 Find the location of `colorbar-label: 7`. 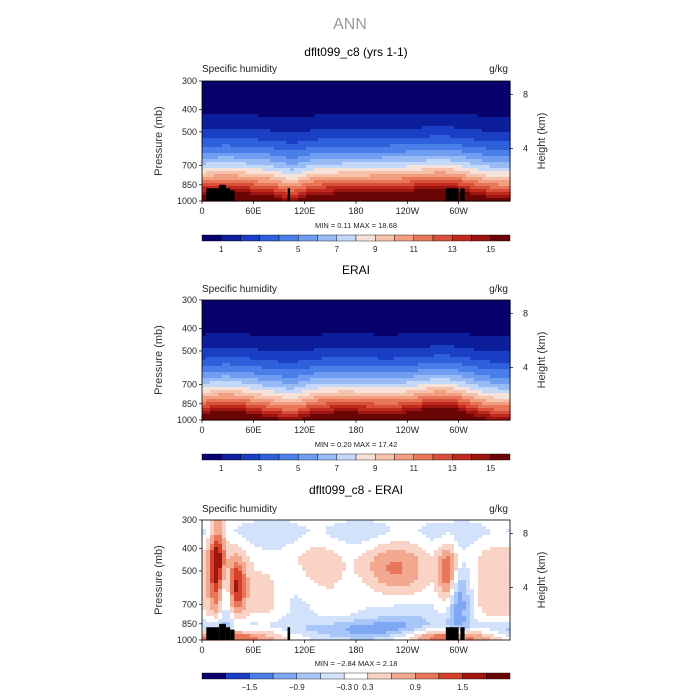

colorbar-label: 7 is located at coordinates (337, 249).